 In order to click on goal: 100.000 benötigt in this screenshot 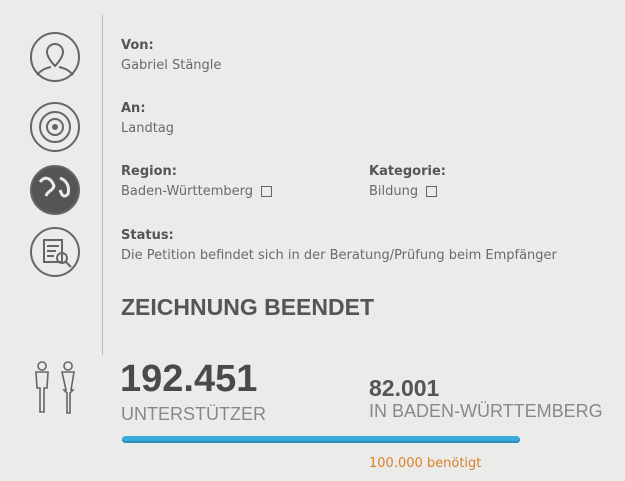, I will do `click(425, 463)`.